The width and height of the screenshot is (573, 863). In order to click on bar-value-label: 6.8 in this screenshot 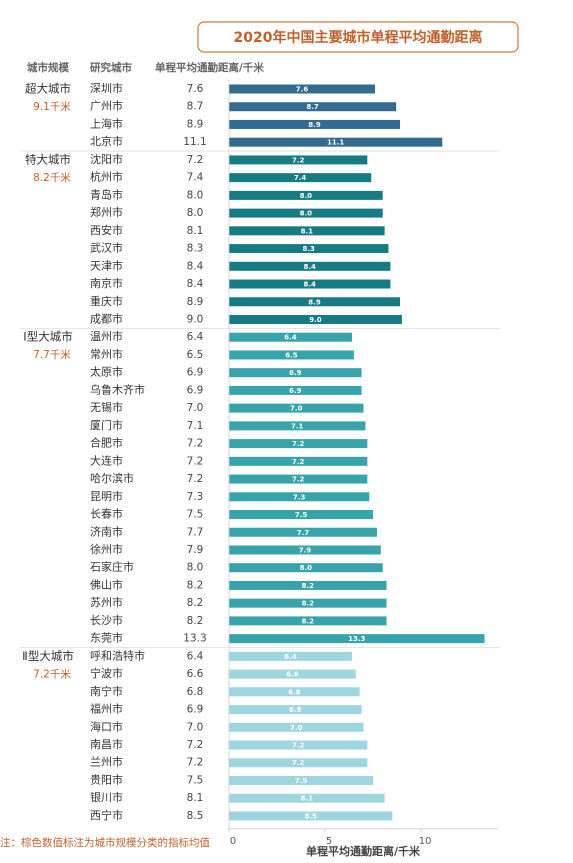, I will do `click(294, 692)`.